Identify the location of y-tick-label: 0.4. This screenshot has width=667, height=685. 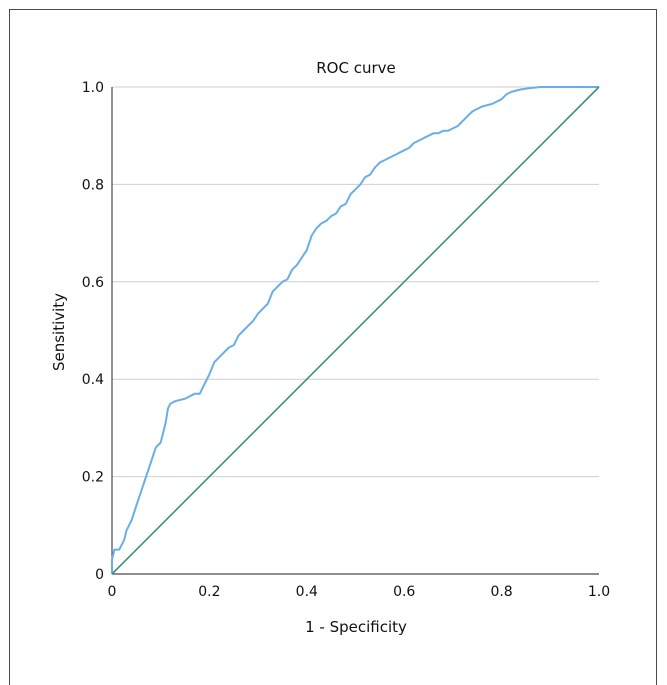
(93, 380).